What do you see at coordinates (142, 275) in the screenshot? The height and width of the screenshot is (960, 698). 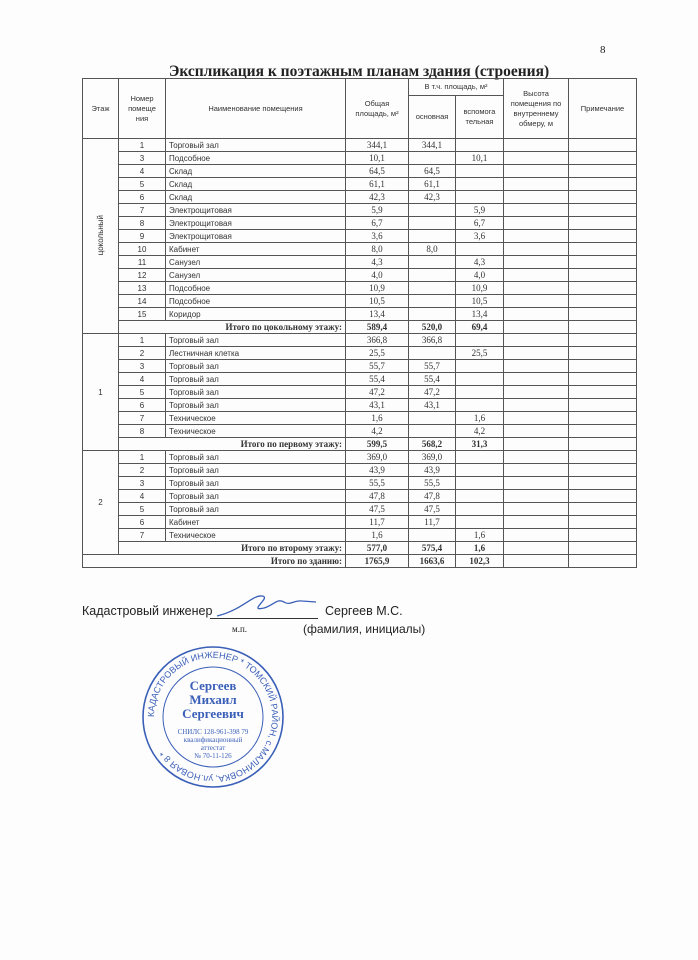 I see `room-number: 12` at bounding box center [142, 275].